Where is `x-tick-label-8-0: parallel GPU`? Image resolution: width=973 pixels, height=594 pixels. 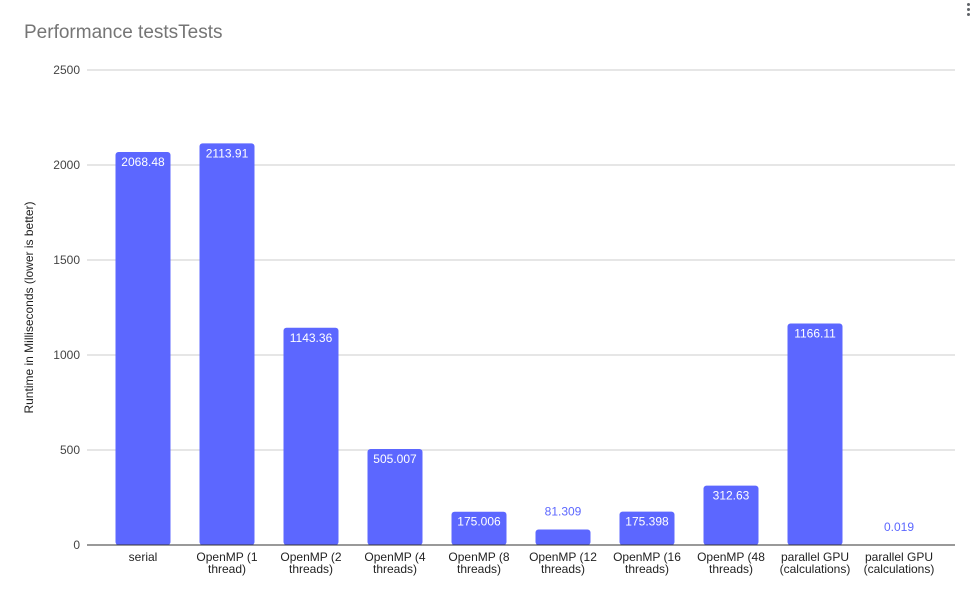 x-tick-label-8-0: parallel GPU is located at coordinates (815, 557).